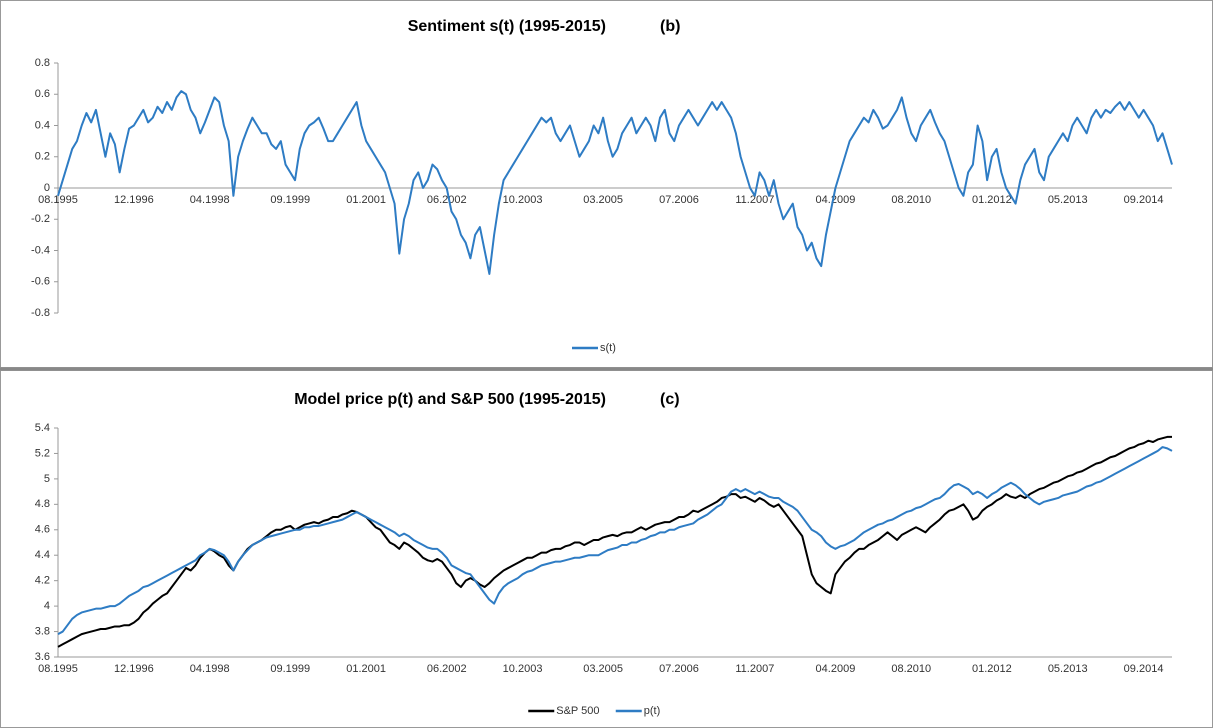  What do you see at coordinates (40, 219) in the screenshot?
I see `y-tick-label: -0.2` at bounding box center [40, 219].